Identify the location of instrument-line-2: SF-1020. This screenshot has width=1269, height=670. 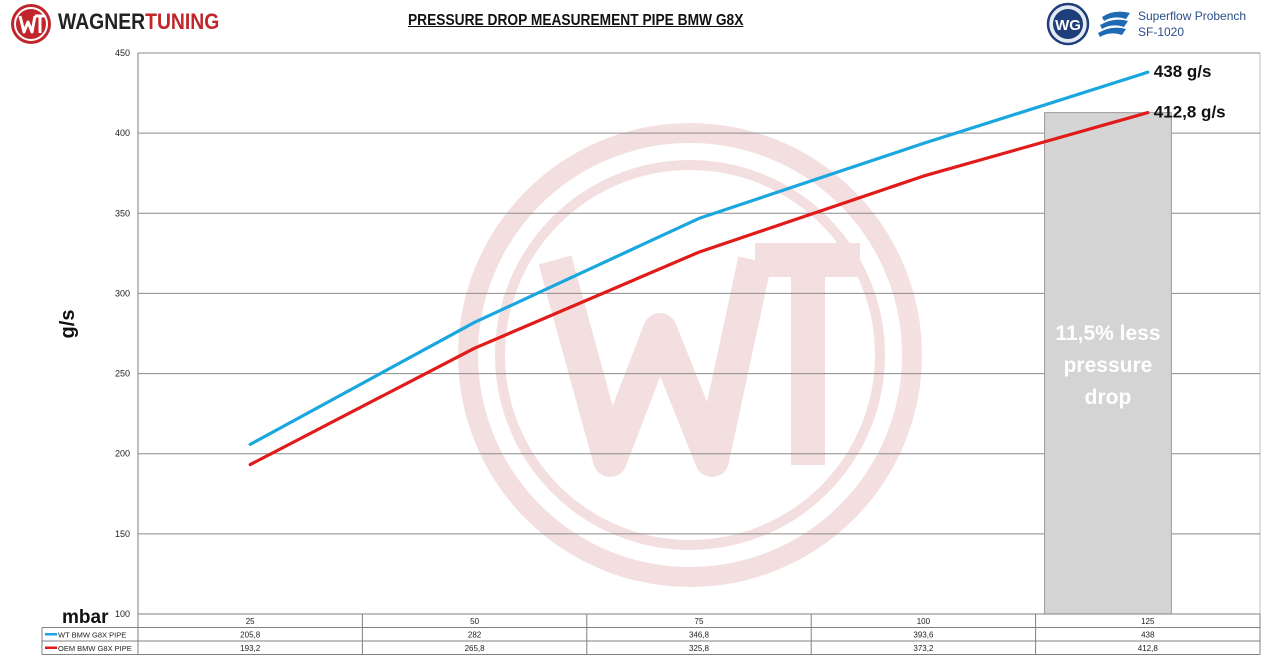
(1161, 32).